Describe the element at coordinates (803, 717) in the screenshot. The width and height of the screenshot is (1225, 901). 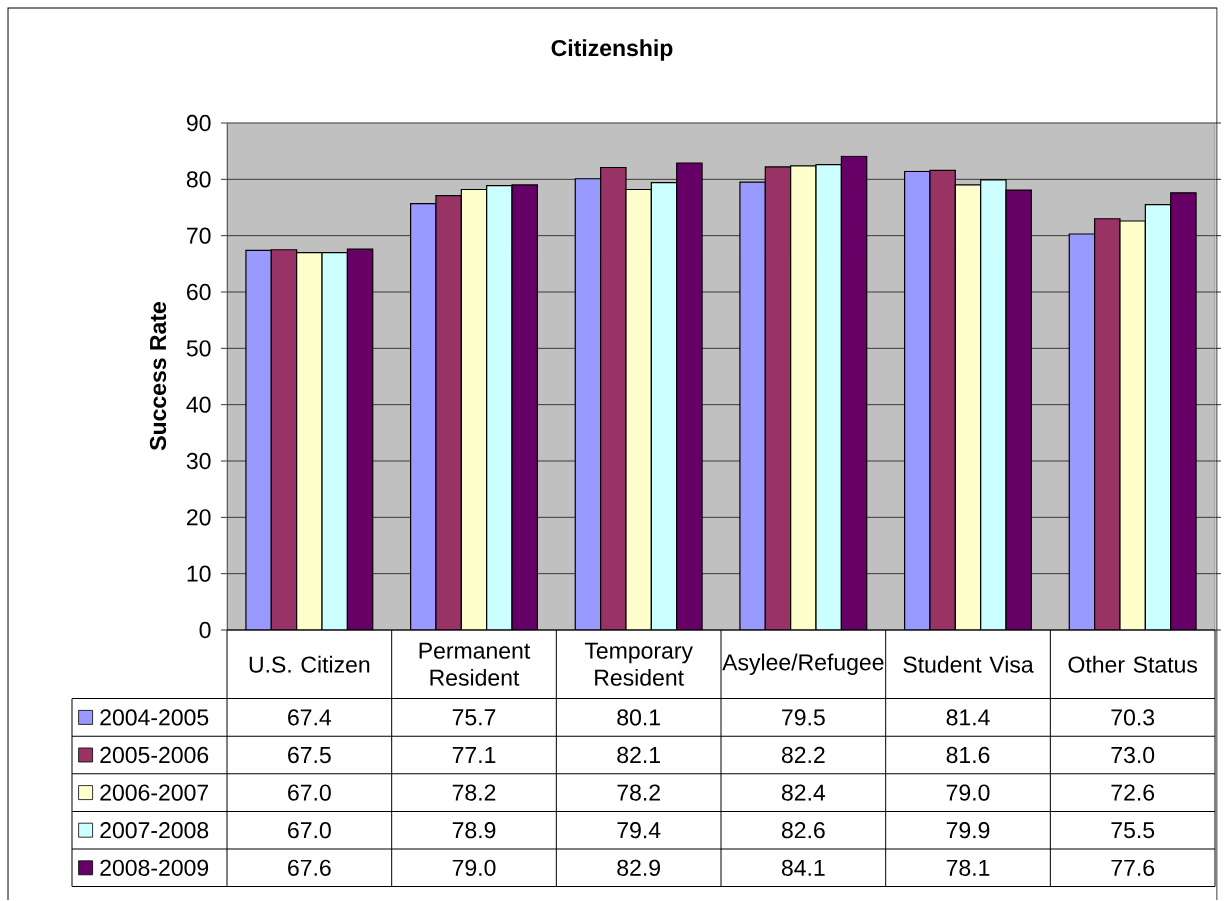
I see `data-label: 79.5` at that location.